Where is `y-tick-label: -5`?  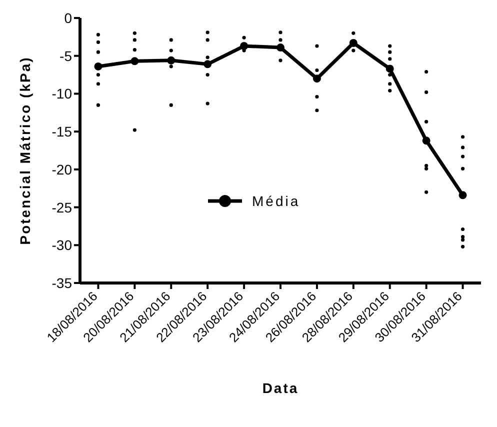 y-tick-label: -5 is located at coordinates (66, 56).